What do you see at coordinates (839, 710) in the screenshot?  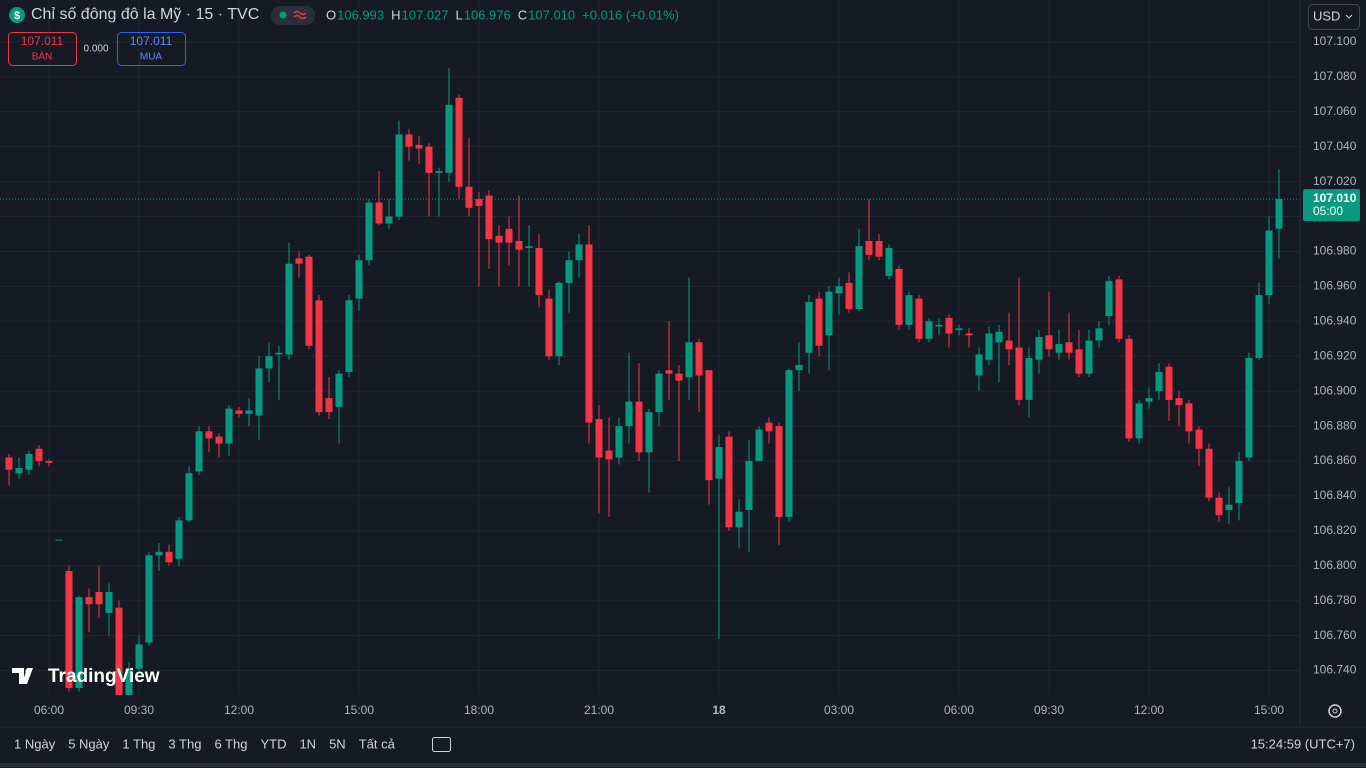 I see `x-tick-label: 03:00` at bounding box center [839, 710].